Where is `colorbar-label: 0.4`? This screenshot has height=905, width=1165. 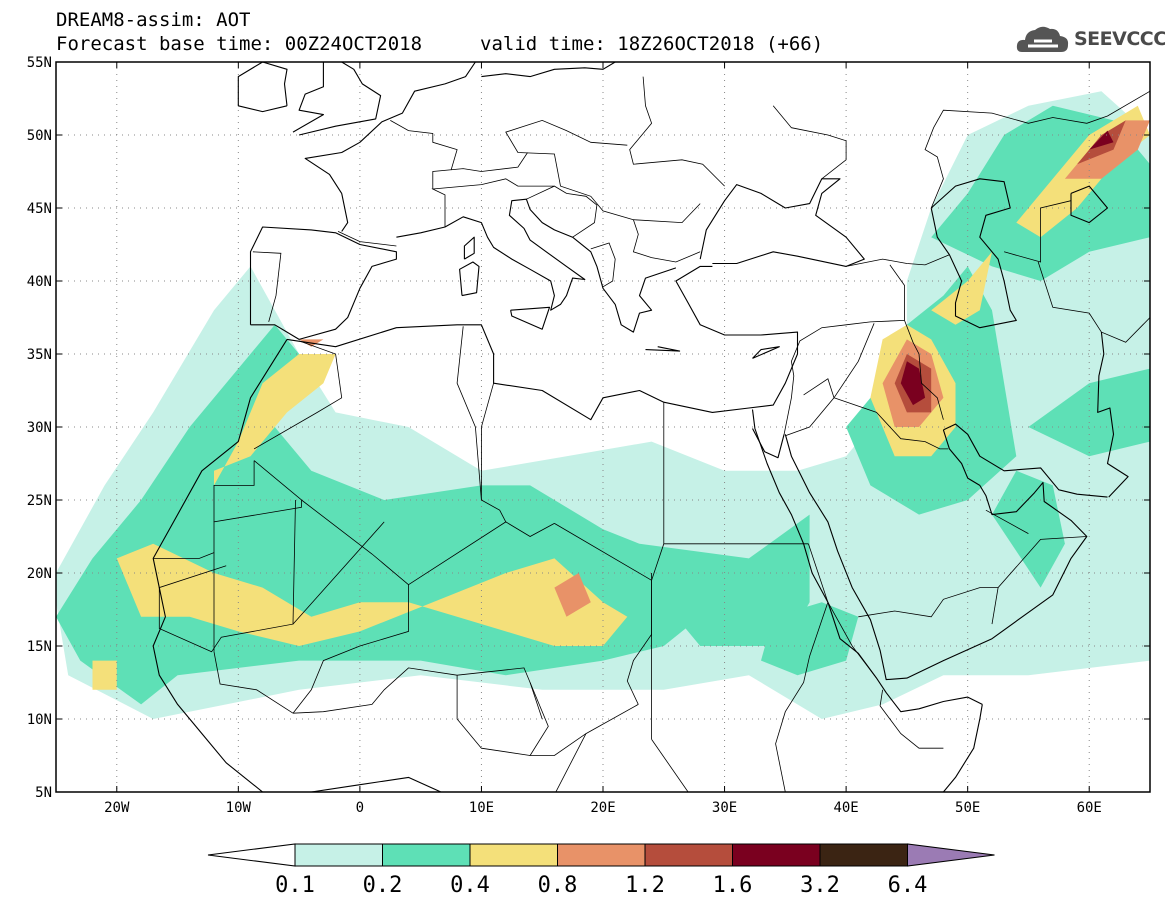
colorbar-label: 0.4 is located at coordinates (470, 885).